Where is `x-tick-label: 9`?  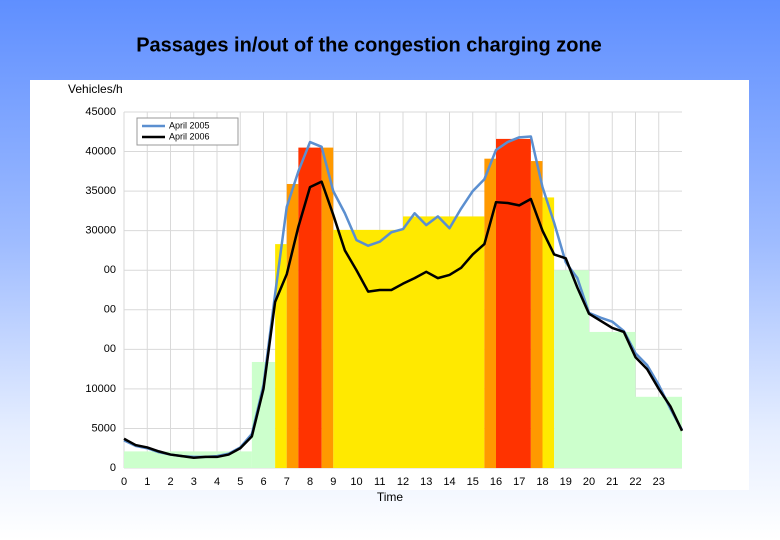
x-tick-label: 9 is located at coordinates (333, 482).